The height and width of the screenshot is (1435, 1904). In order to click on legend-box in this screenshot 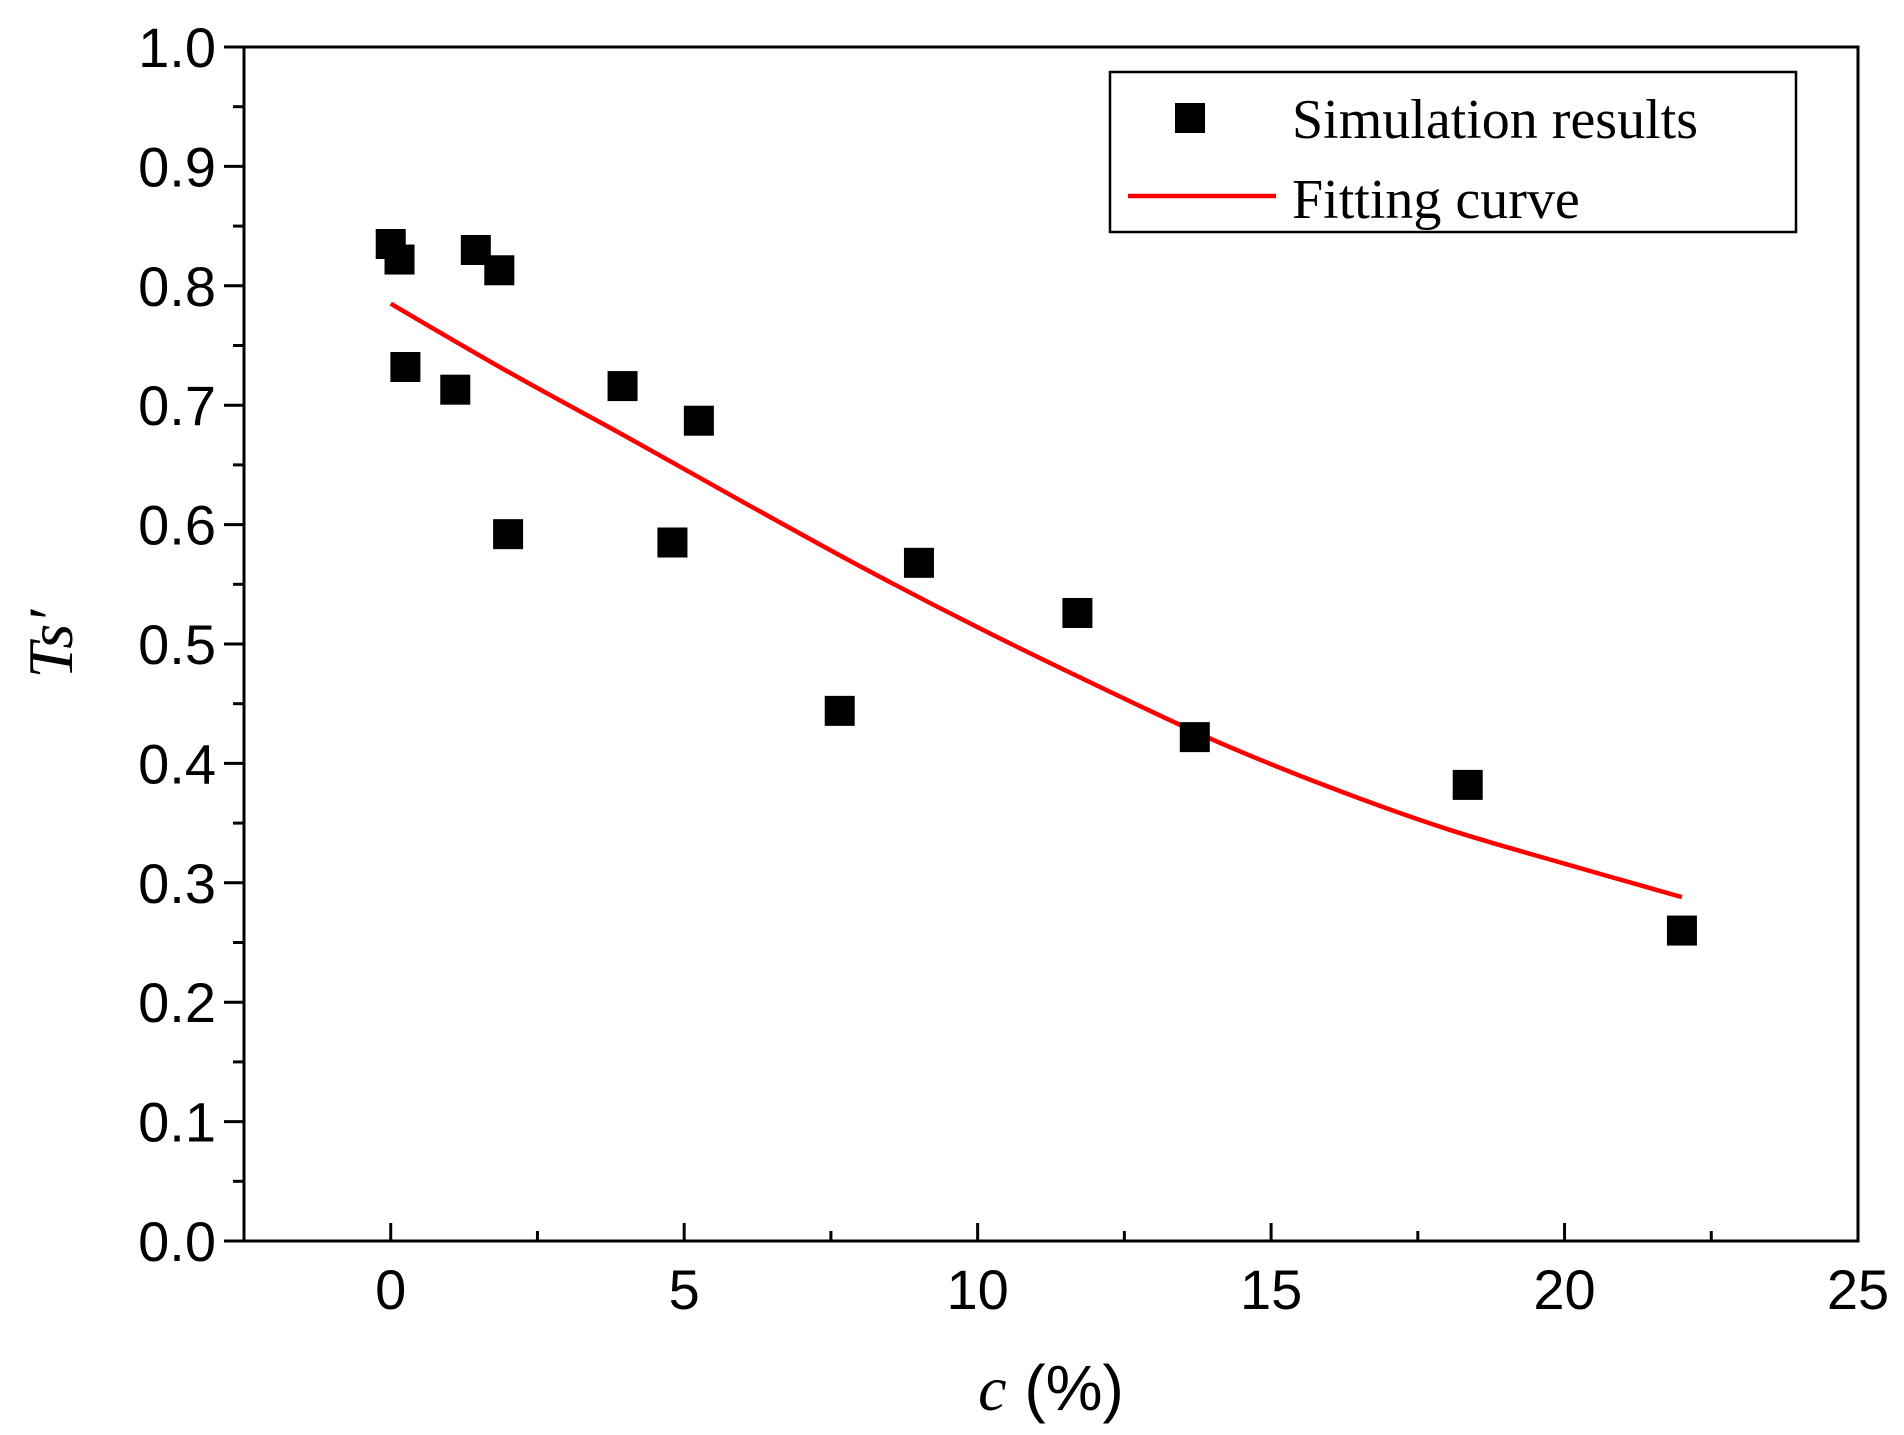, I will do `click(1453, 152)`.